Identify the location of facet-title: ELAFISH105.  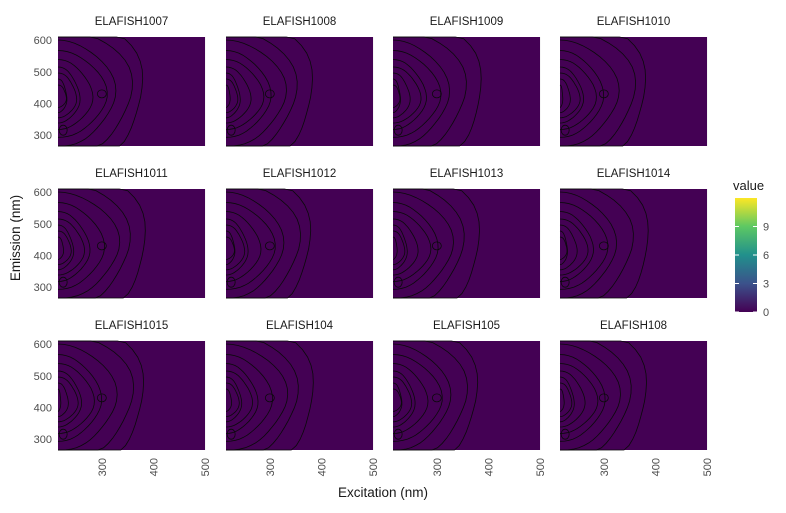
(466, 326).